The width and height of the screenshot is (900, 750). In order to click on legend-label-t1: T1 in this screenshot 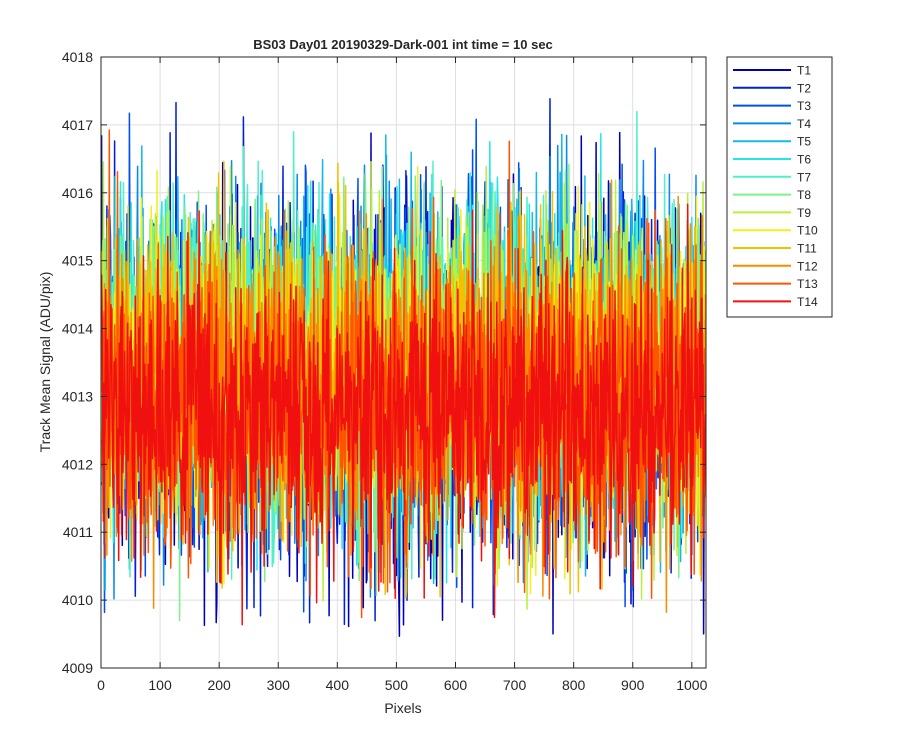, I will do `click(804, 71)`.